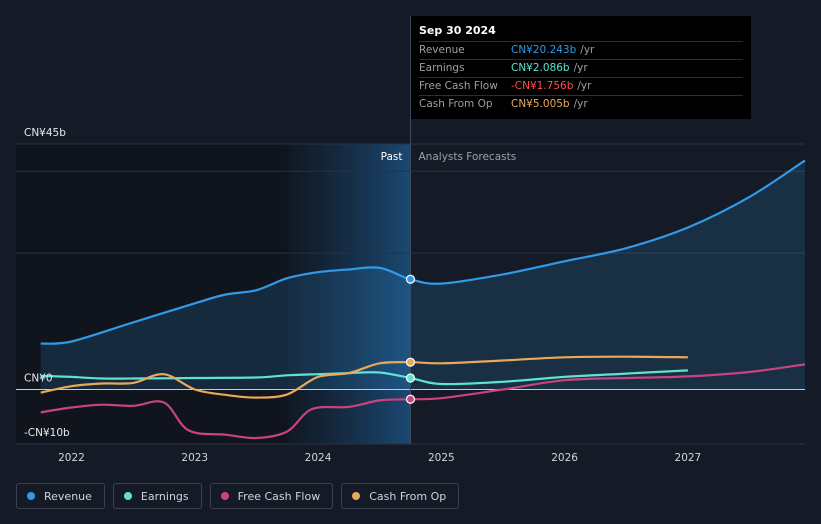  Describe the element at coordinates (688, 458) in the screenshot. I see `x-tick-label: 2027` at that location.